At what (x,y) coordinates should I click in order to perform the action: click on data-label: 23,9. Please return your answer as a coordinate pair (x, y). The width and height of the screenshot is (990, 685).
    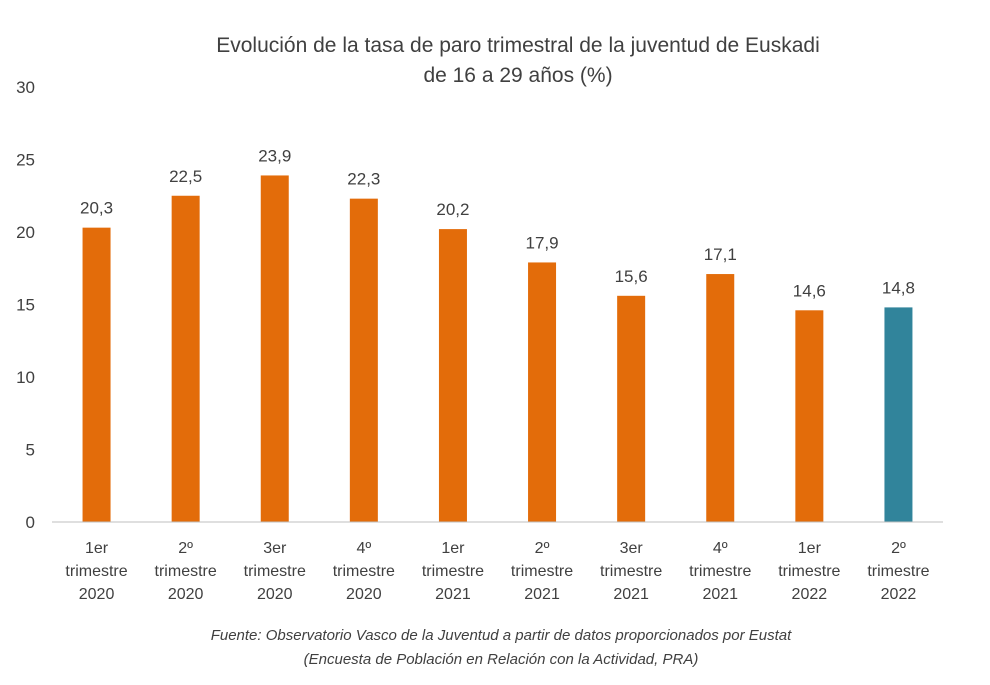
    Looking at the image, I should click on (274, 155).